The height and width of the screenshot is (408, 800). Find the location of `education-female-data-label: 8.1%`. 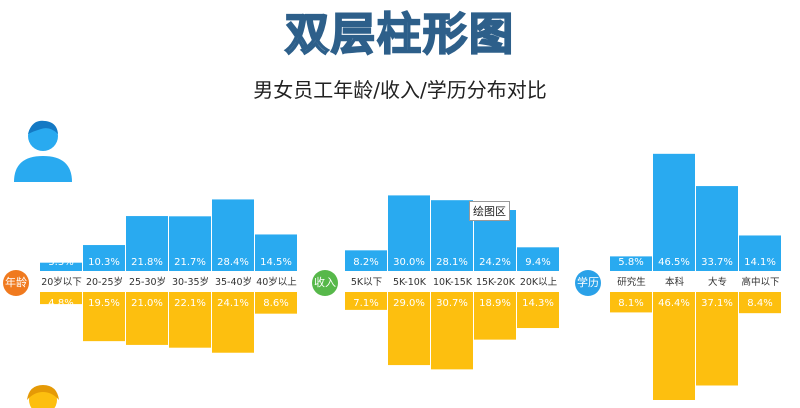

education-female-data-label: 8.1% is located at coordinates (630, 303).